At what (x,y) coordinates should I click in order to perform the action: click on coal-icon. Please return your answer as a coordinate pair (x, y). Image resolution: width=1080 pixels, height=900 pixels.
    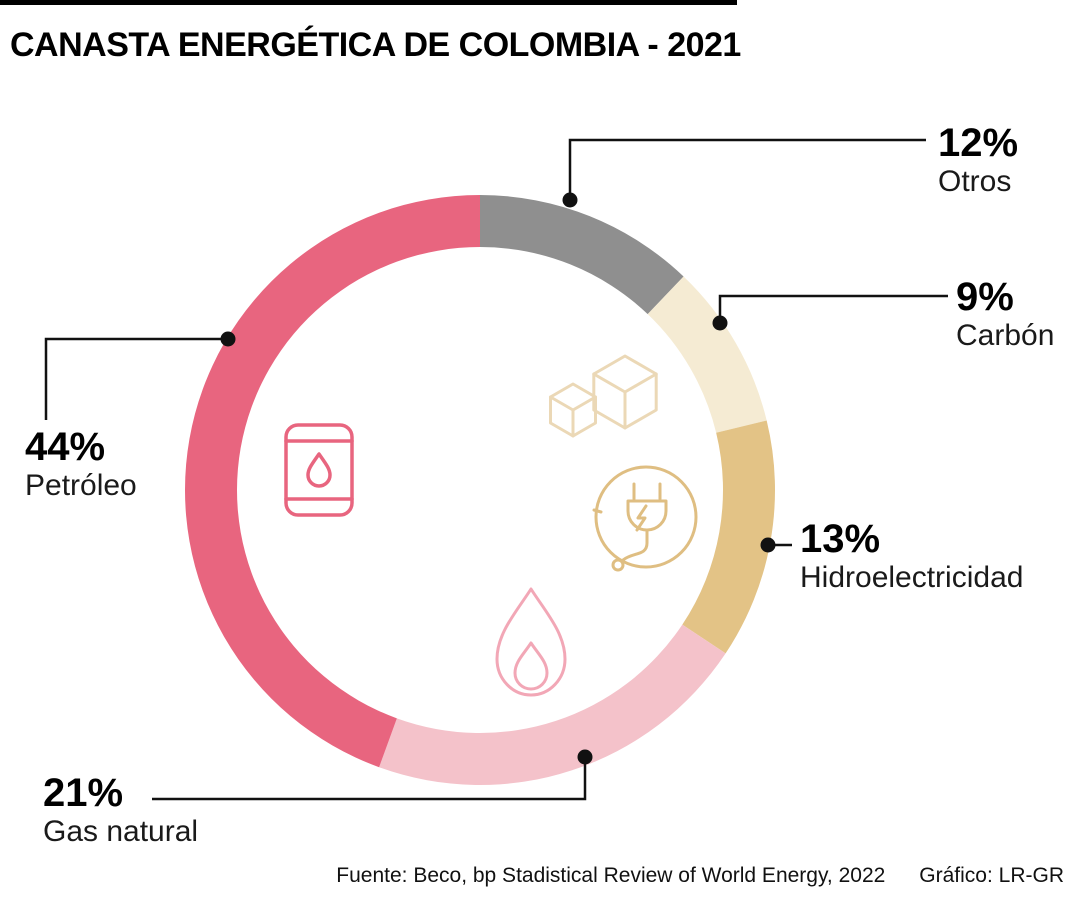
    Looking at the image, I should click on (607, 397).